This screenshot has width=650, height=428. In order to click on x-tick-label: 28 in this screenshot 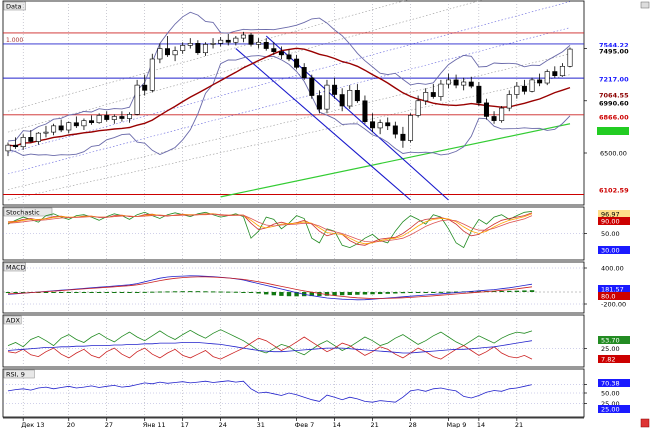, I will do `click(413, 424)`.